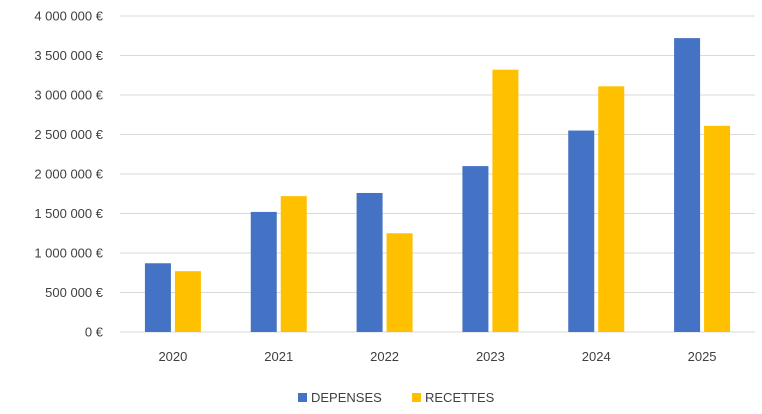  Describe the element at coordinates (490, 356) in the screenshot. I see `x-tick-label: 2023` at that location.